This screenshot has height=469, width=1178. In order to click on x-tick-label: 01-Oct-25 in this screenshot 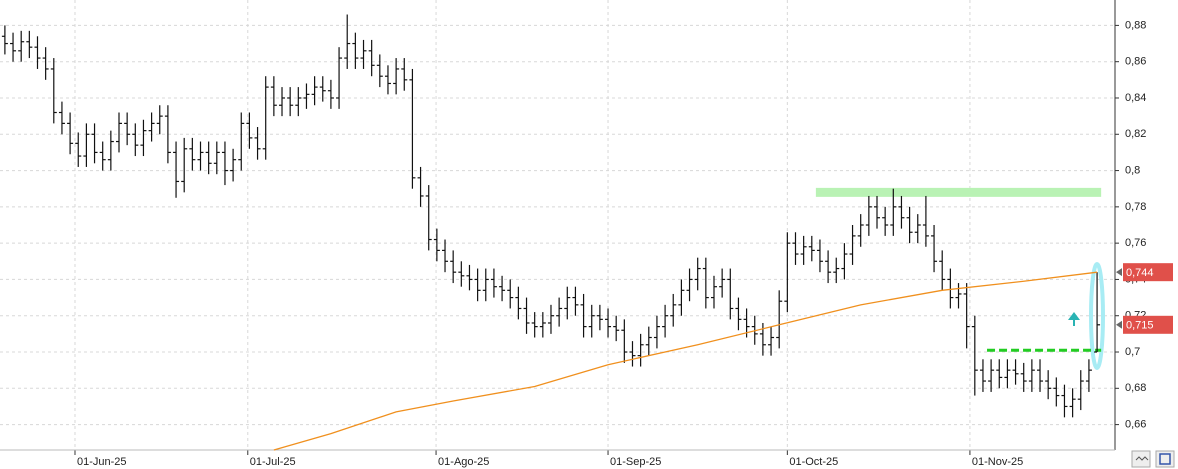, I will do `click(813, 462)`.